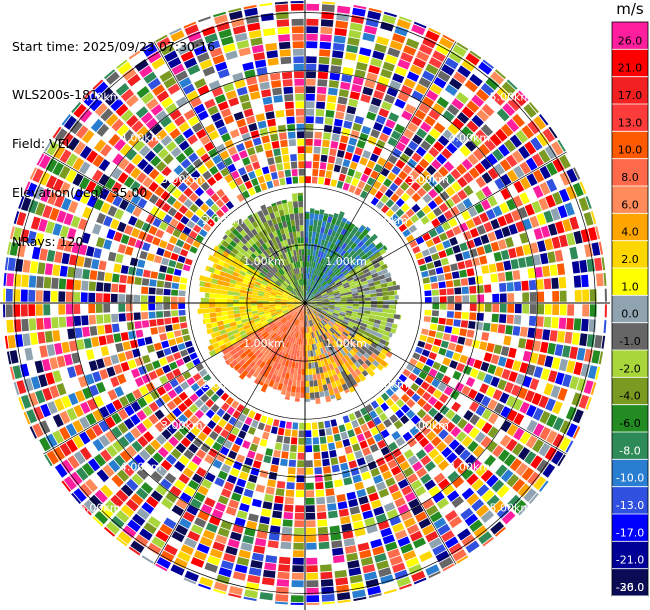 Image resolution: width=650 pixels, height=610 pixels. What do you see at coordinates (630, 282) in the screenshot?
I see `colorbar-swatch` at bounding box center [630, 282].